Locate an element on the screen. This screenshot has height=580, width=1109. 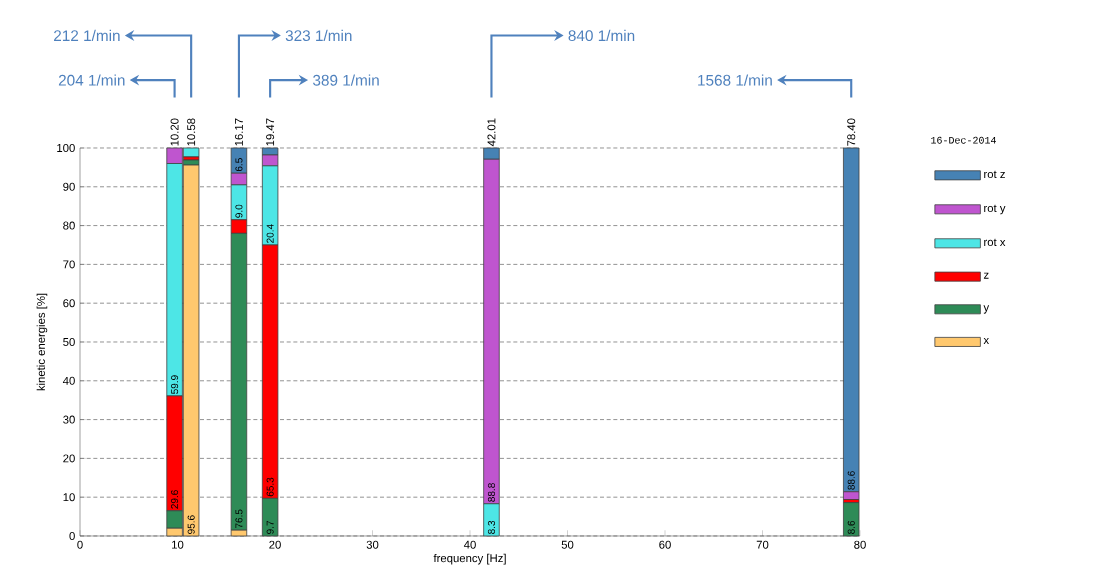
data-label: 76.5 is located at coordinates (239, 519).